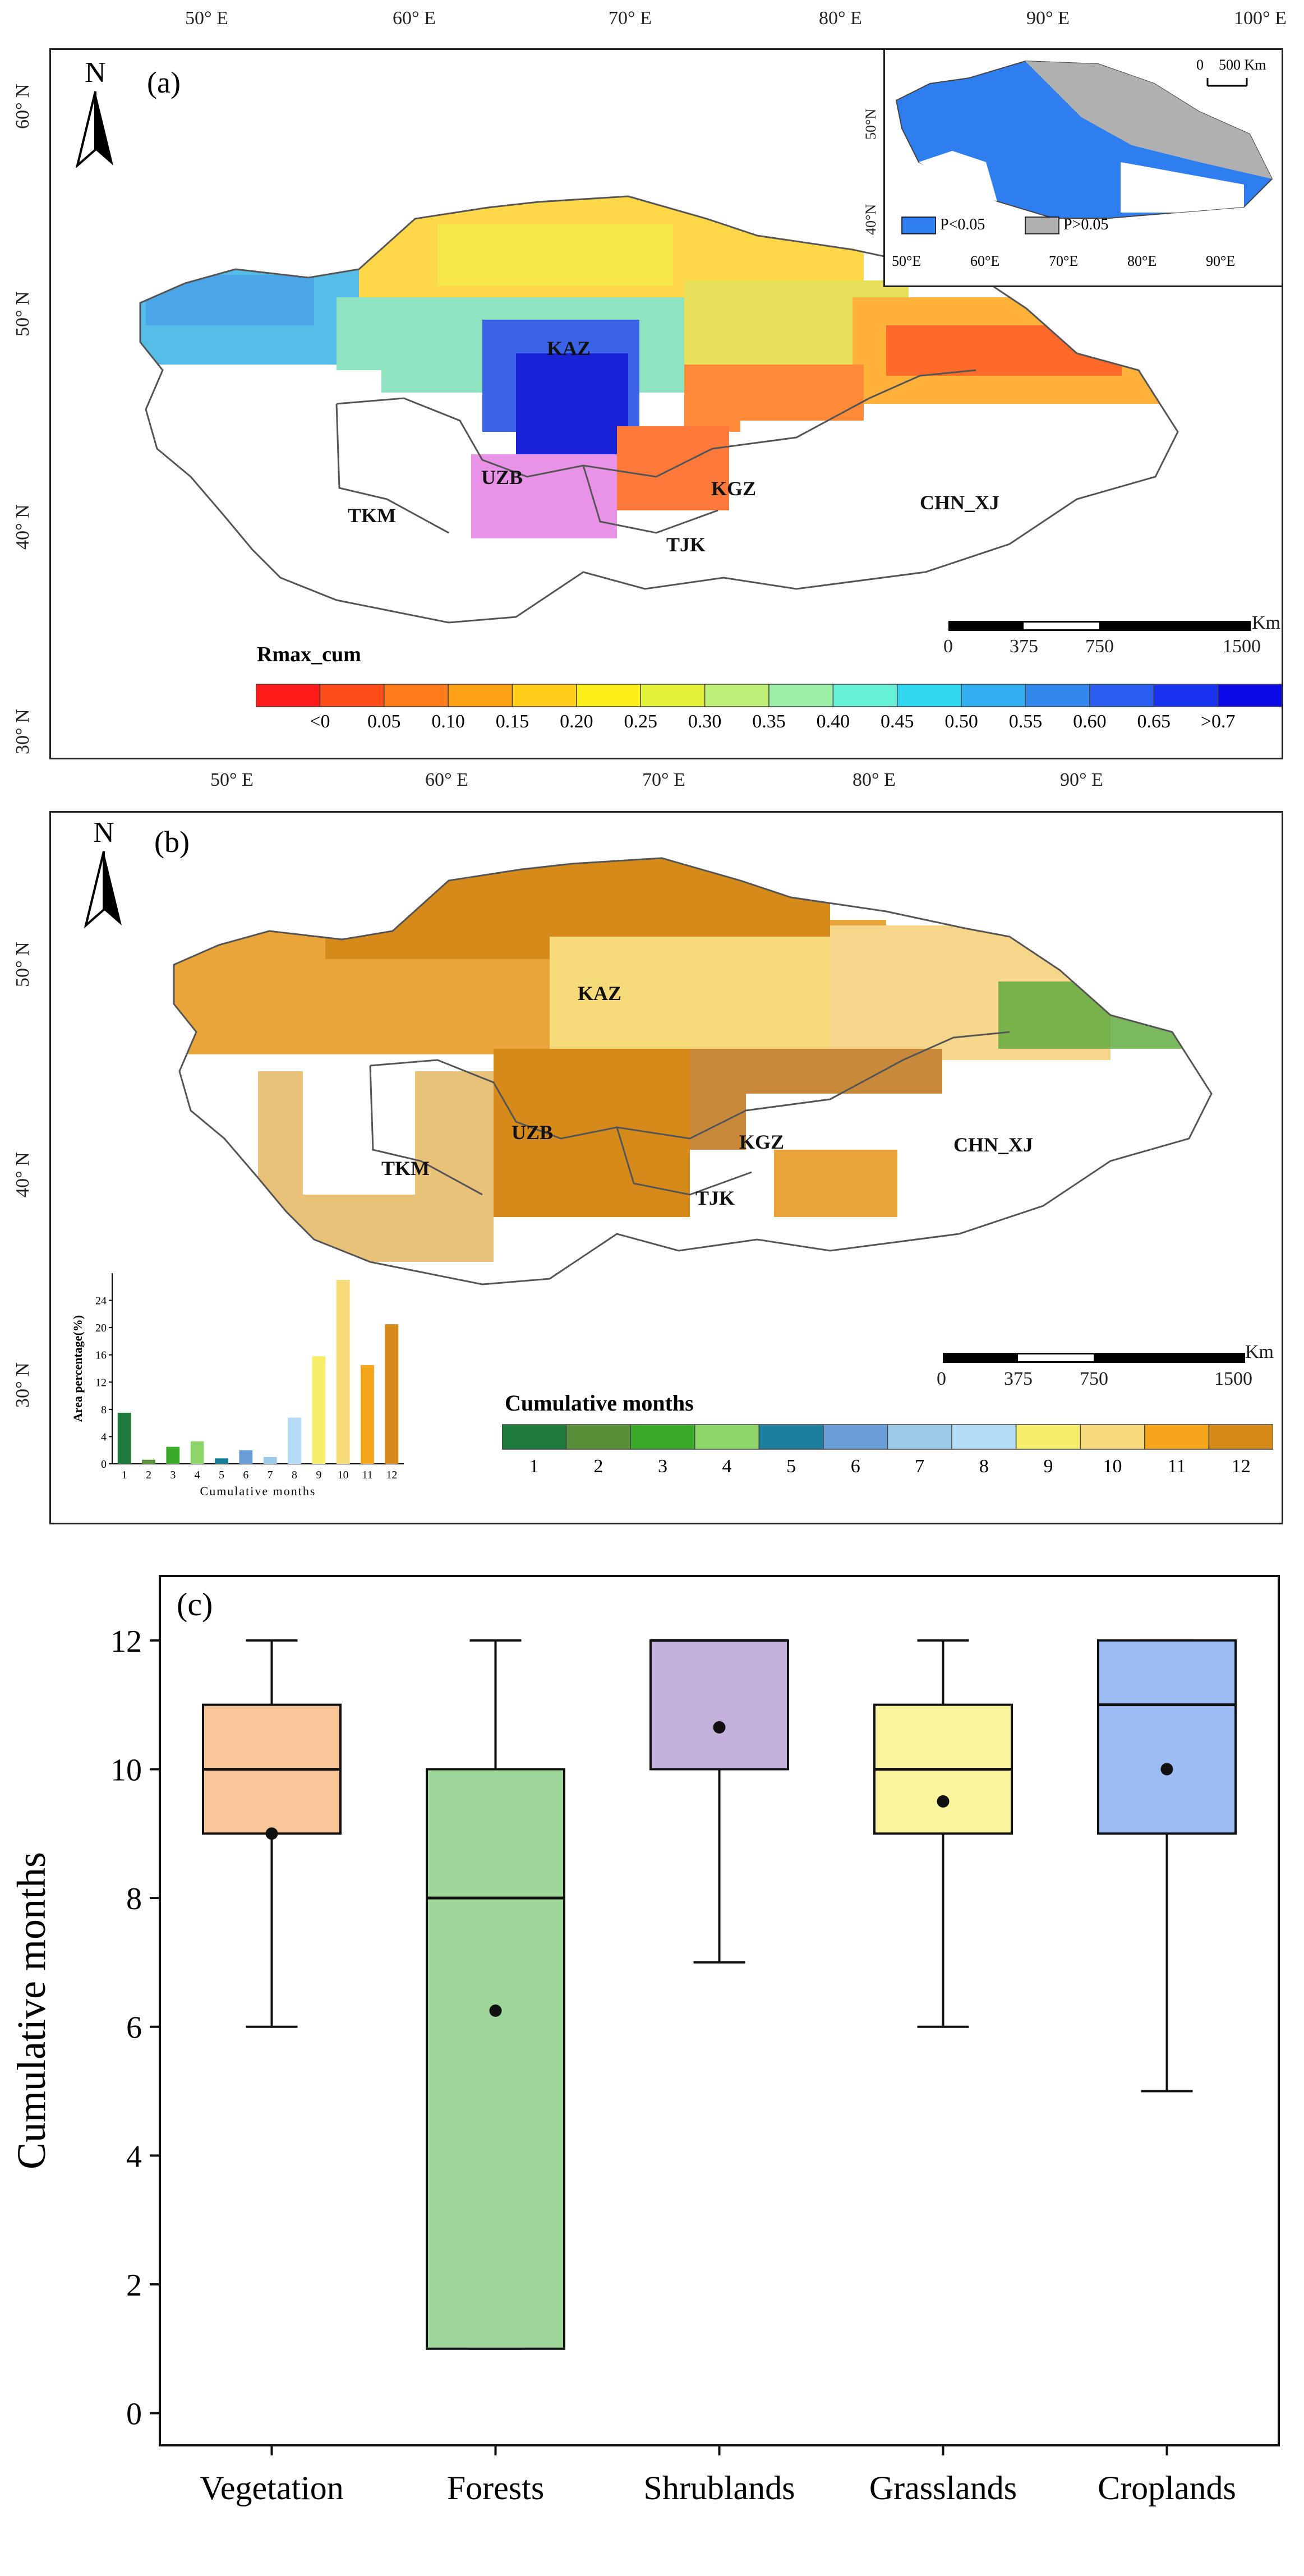 The height and width of the screenshot is (2576, 1304). What do you see at coordinates (392, 1475) in the screenshot?
I see `hist-x-tick-label: 12` at bounding box center [392, 1475].